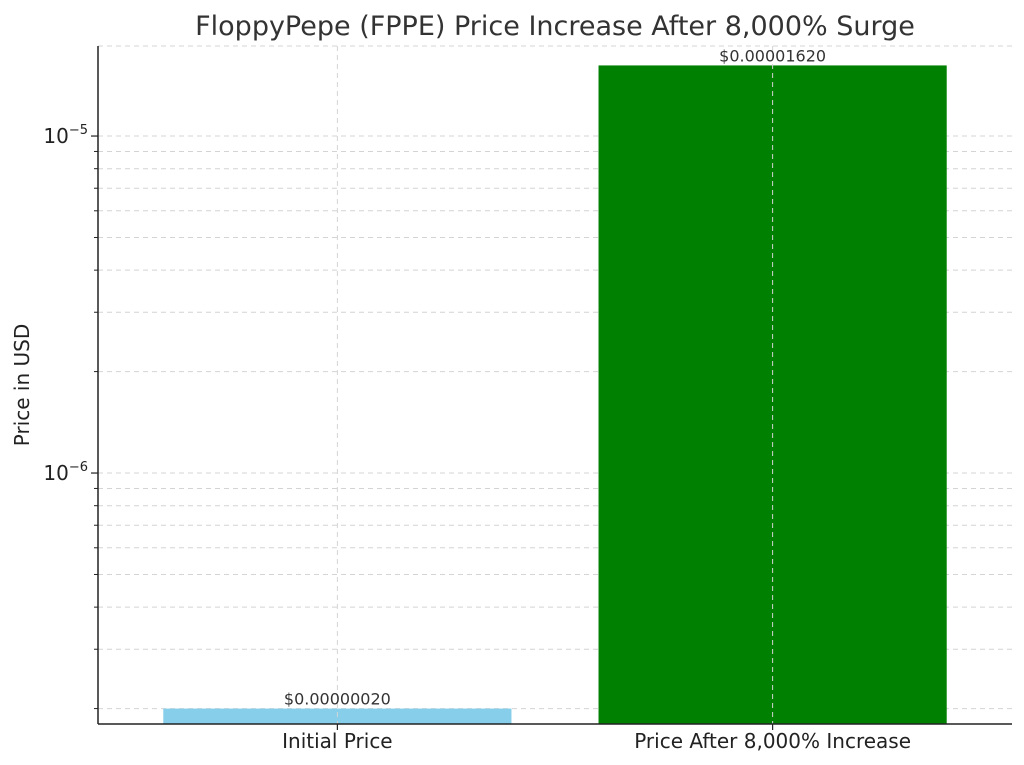  Describe the element at coordinates (65, 135) in the screenshot. I see `y-tick-label: 10⁻⁵` at that location.